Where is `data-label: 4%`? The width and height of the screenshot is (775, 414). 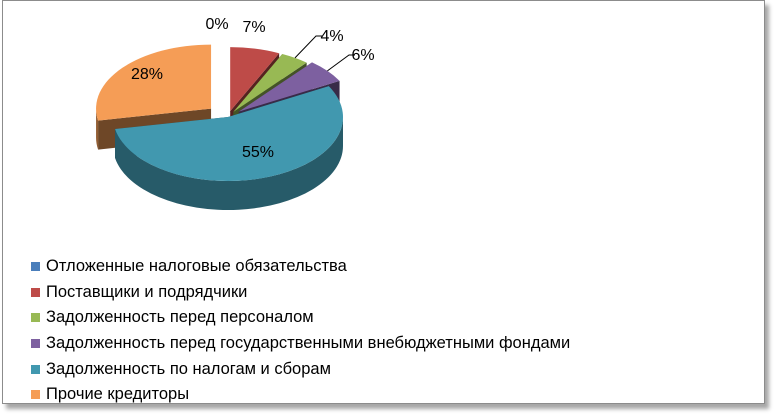 data-label: 4% is located at coordinates (331, 36).